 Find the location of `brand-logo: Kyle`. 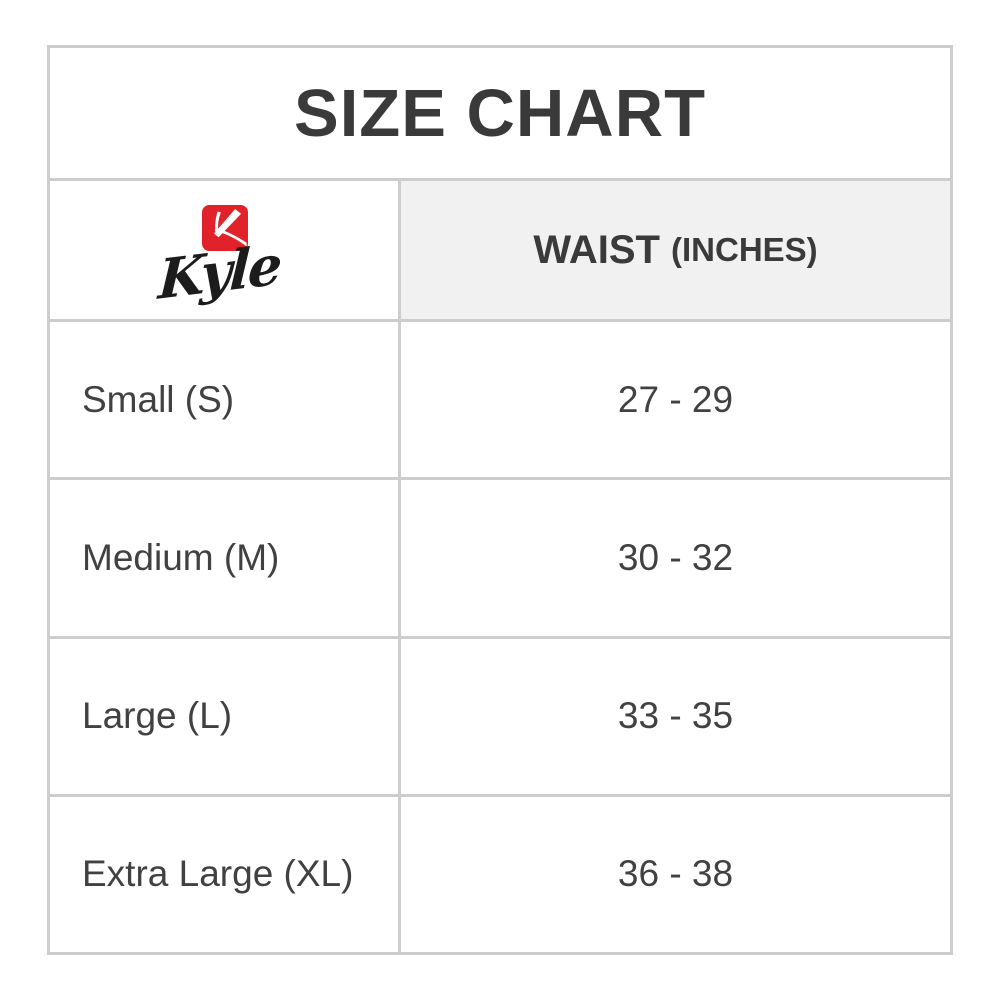

brand-logo: Kyle is located at coordinates (219, 258).